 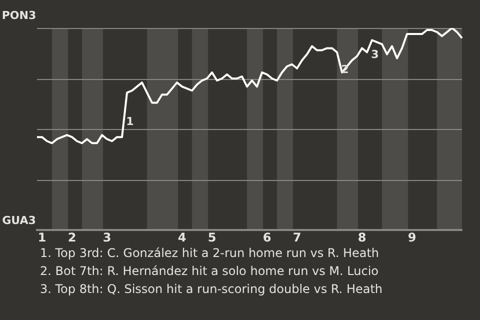 What do you see at coordinates (107, 237) in the screenshot?
I see `x-tick-label: 3` at bounding box center [107, 237].